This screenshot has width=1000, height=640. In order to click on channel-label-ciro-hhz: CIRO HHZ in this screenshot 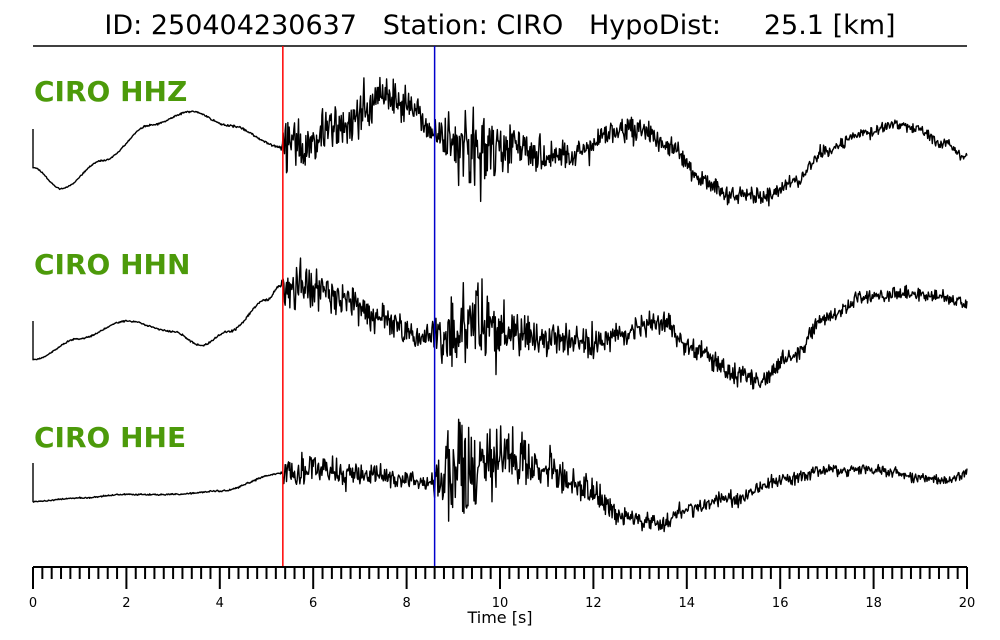, I will do `click(110, 91)`.